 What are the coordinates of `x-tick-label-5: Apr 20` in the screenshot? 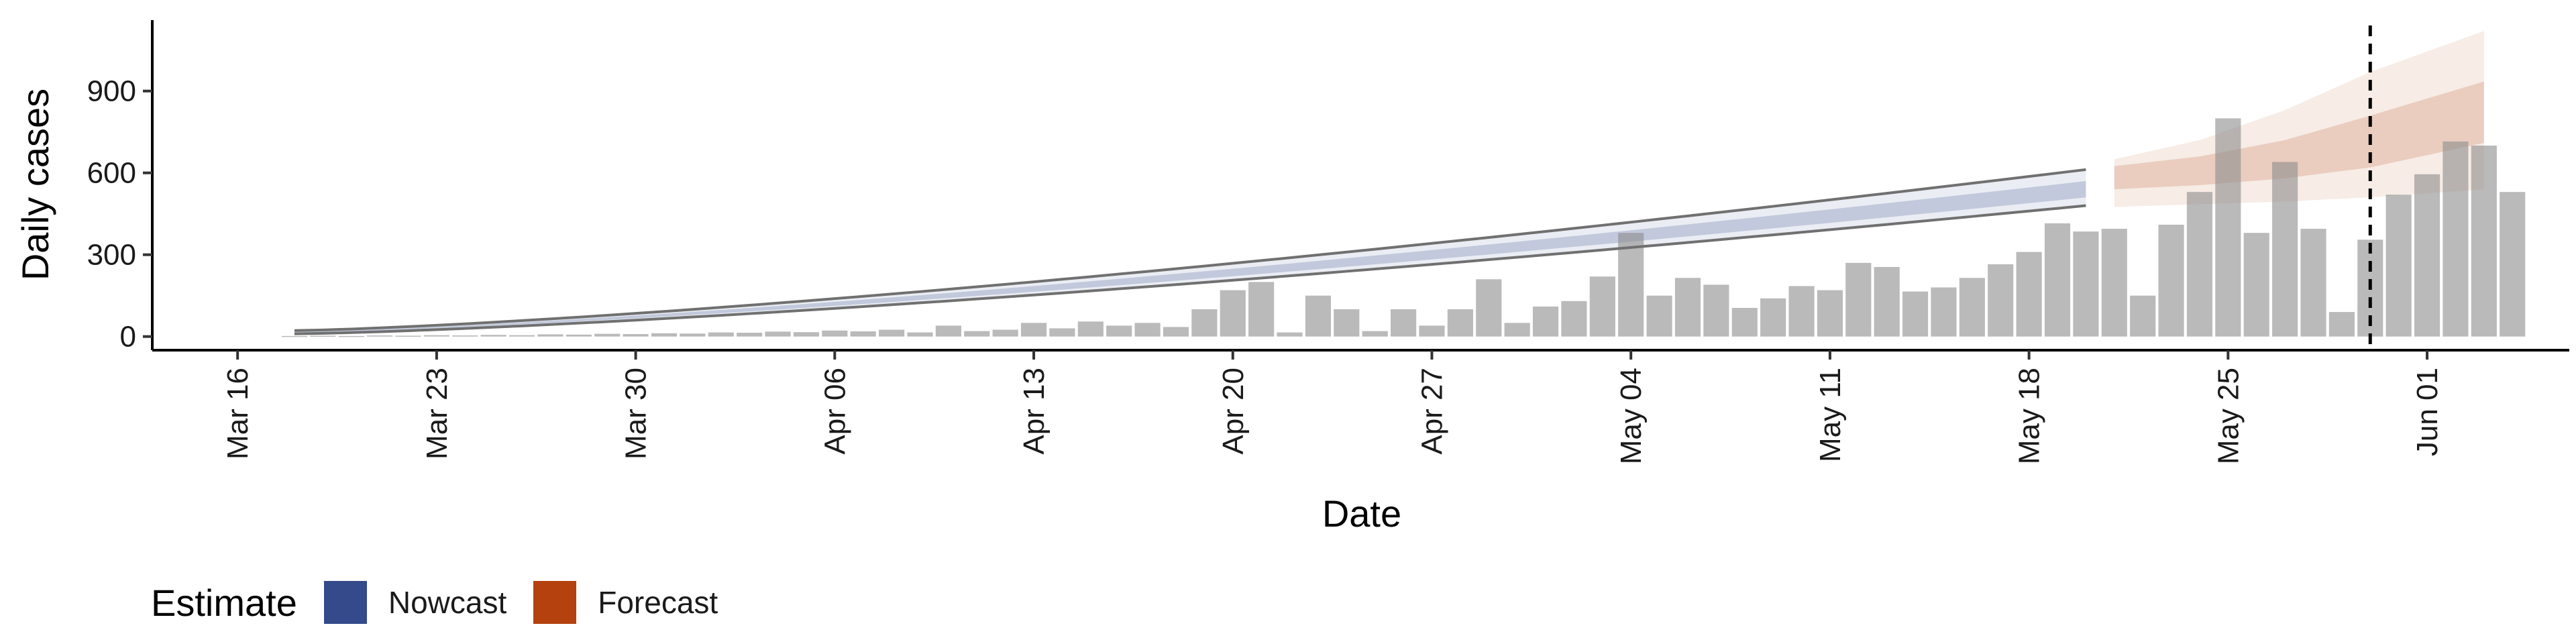 It's located at (1233, 411).